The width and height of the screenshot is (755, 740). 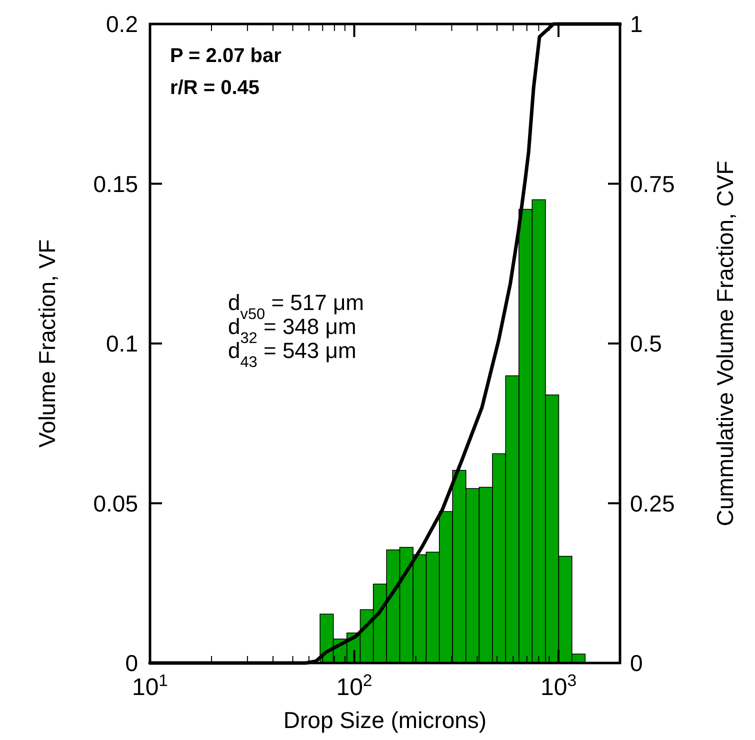 What do you see at coordinates (558, 685) in the screenshot?
I see `x-tick-label: 10$^{3}$` at bounding box center [558, 685].